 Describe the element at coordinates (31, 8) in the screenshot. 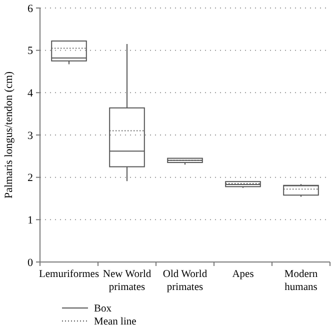

I see `y-tick-label: 6` at that location.